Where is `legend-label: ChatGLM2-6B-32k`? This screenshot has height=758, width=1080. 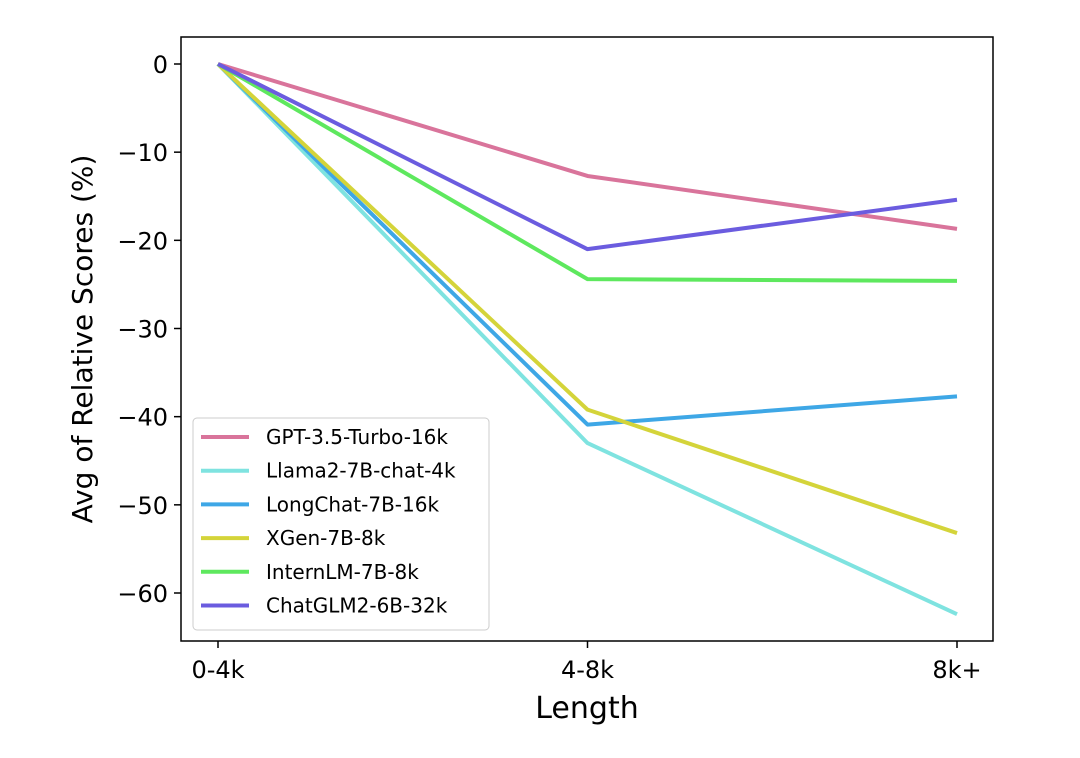
legend-label: ChatGLM2-6B-32k is located at coordinates (357, 606).